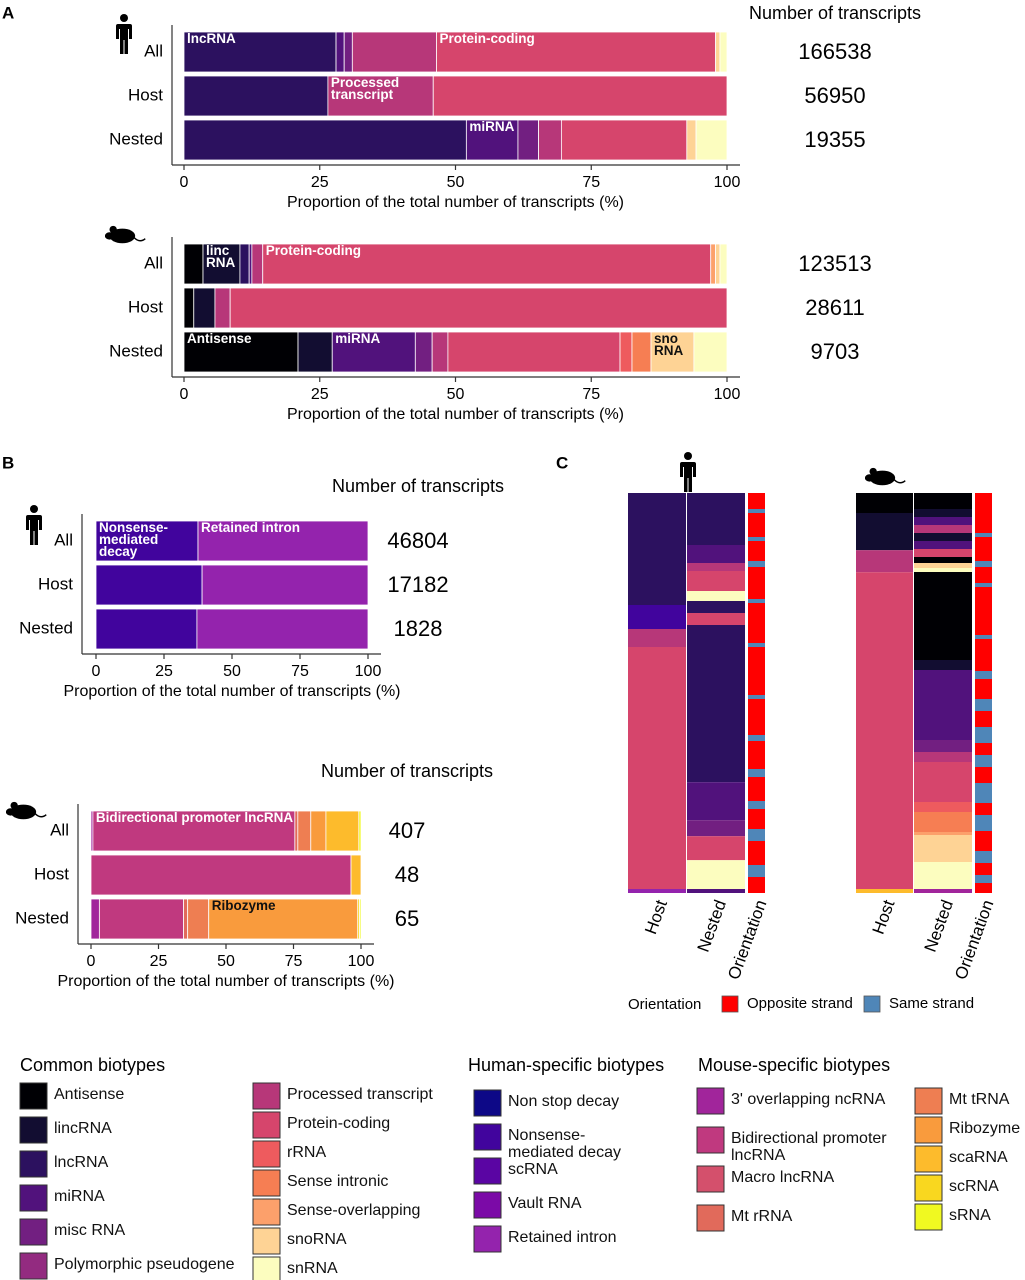  What do you see at coordinates (800, 1003) in the screenshot?
I see `legend-label: Opposite strand` at bounding box center [800, 1003].